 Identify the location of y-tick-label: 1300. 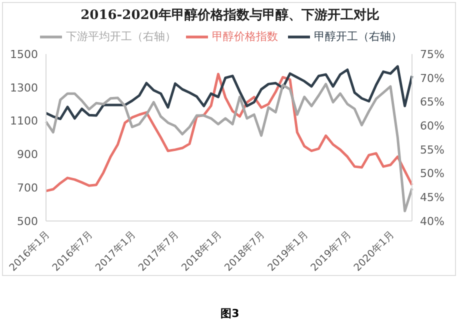
(24, 87).